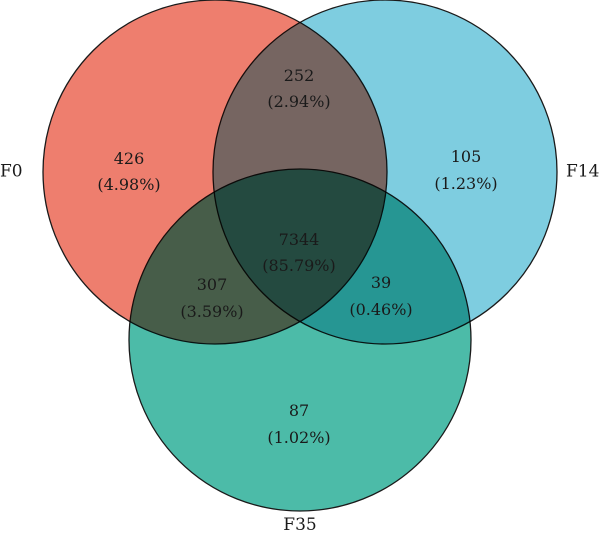 The image size is (600, 538). Describe the element at coordinates (380, 309) in the screenshot. I see `region-percent-f14-f35: (0.46%)` at that location.